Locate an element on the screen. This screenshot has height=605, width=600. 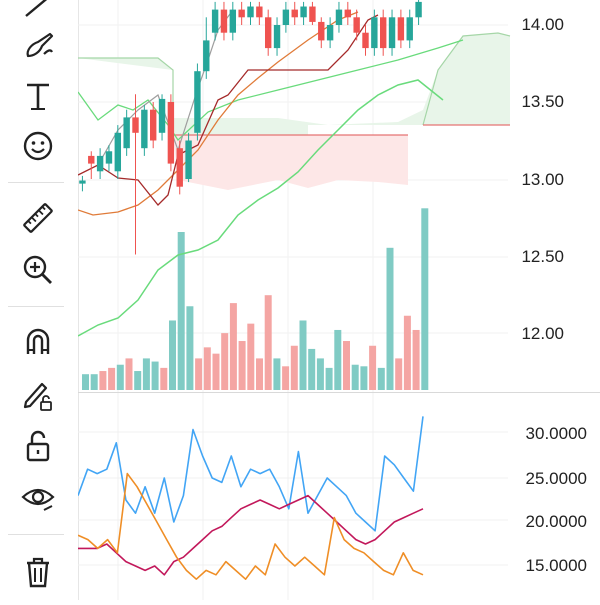
text-icon is located at coordinates (38, 96).